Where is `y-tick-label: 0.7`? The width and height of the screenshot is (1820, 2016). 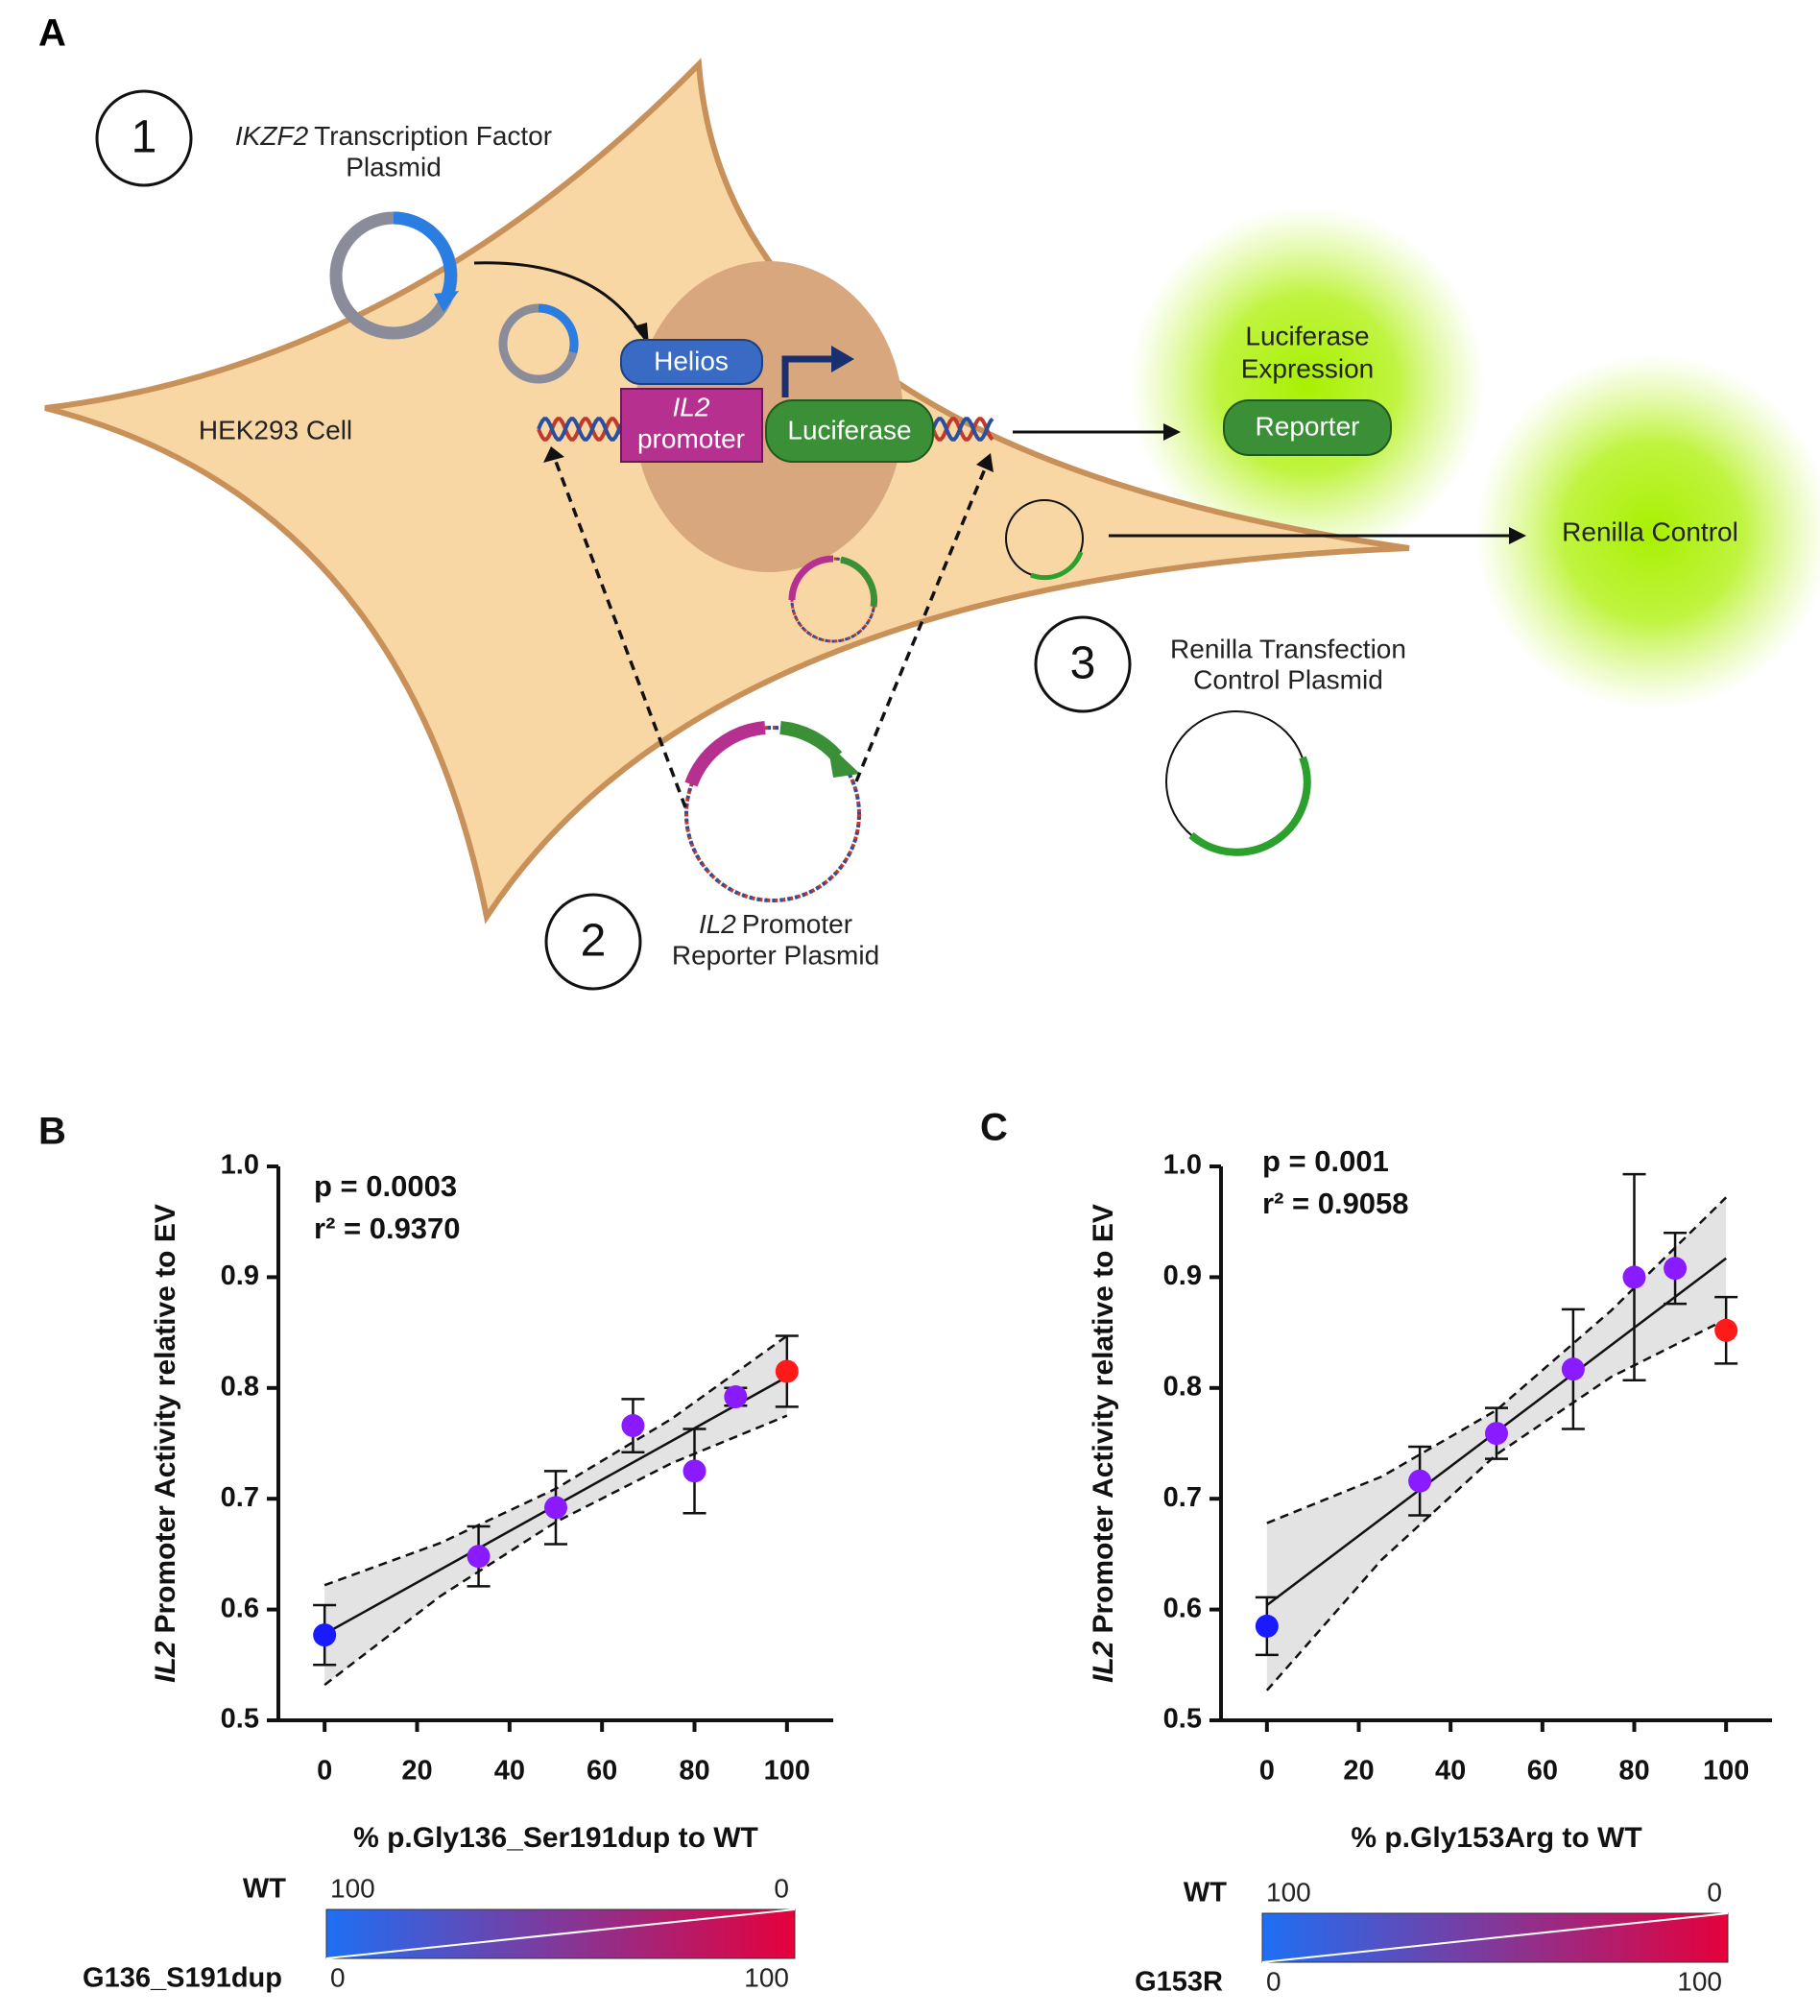
y-tick-label: 0.7 is located at coordinates (1183, 1497).